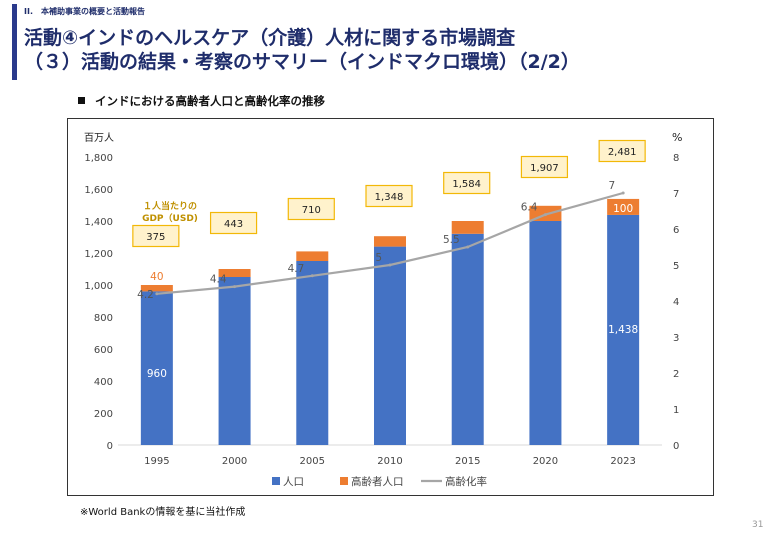  What do you see at coordinates (378, 258) in the screenshot?
I see `aging-rate-label: 5` at bounding box center [378, 258].